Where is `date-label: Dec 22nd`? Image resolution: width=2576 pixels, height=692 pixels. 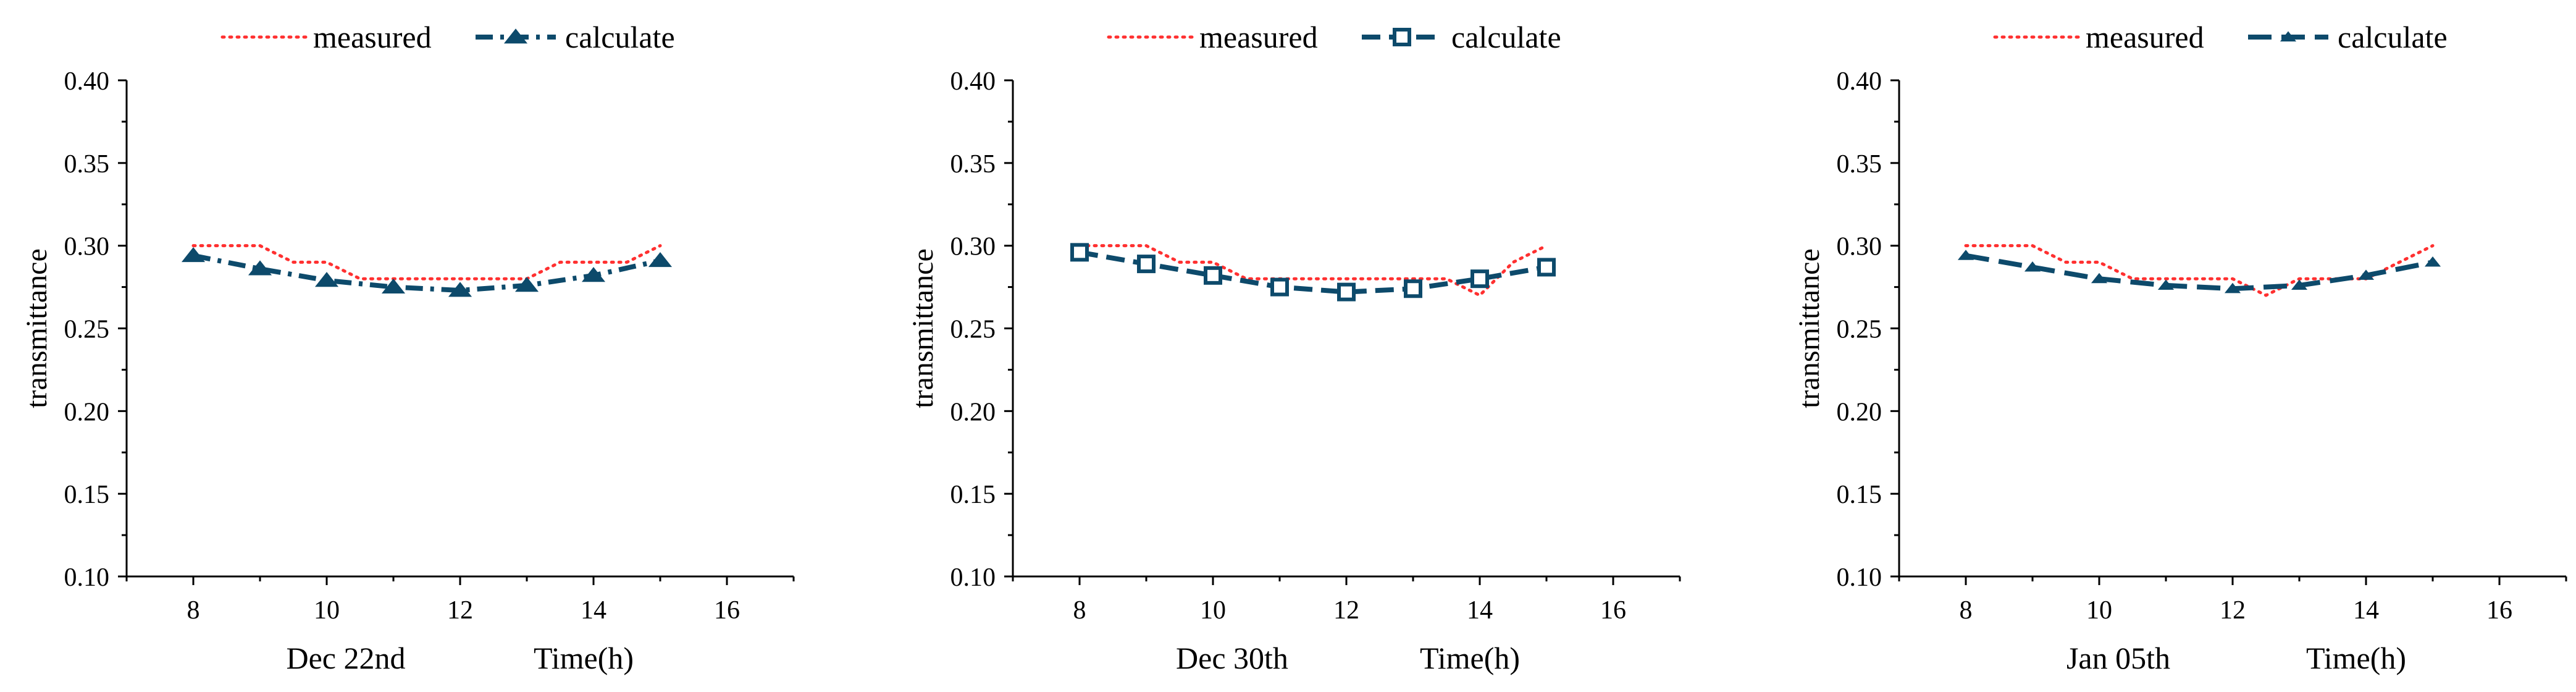
date-label: Dec 22nd is located at coordinates (347, 658).